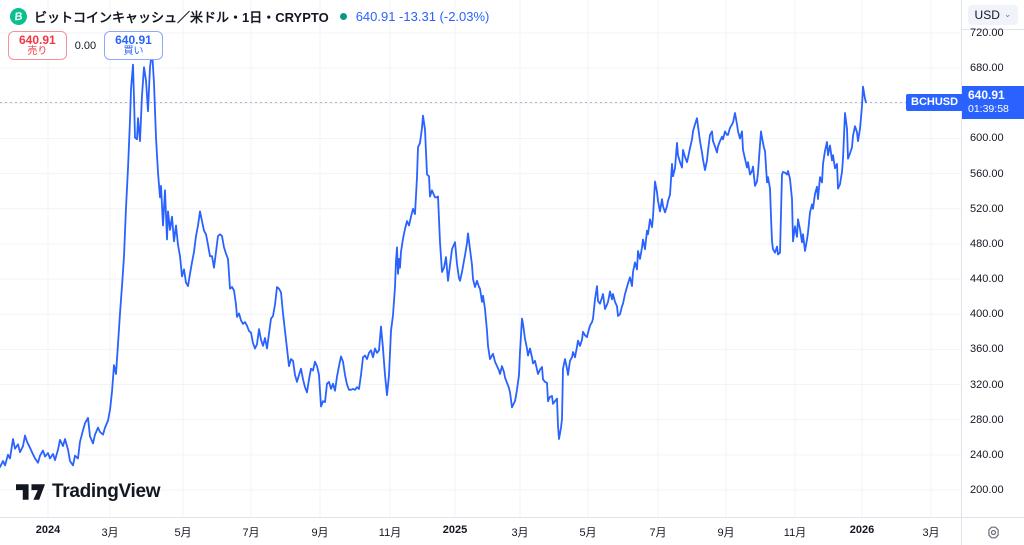  I want to click on buy-button: 640.91 買い, so click(133, 46).